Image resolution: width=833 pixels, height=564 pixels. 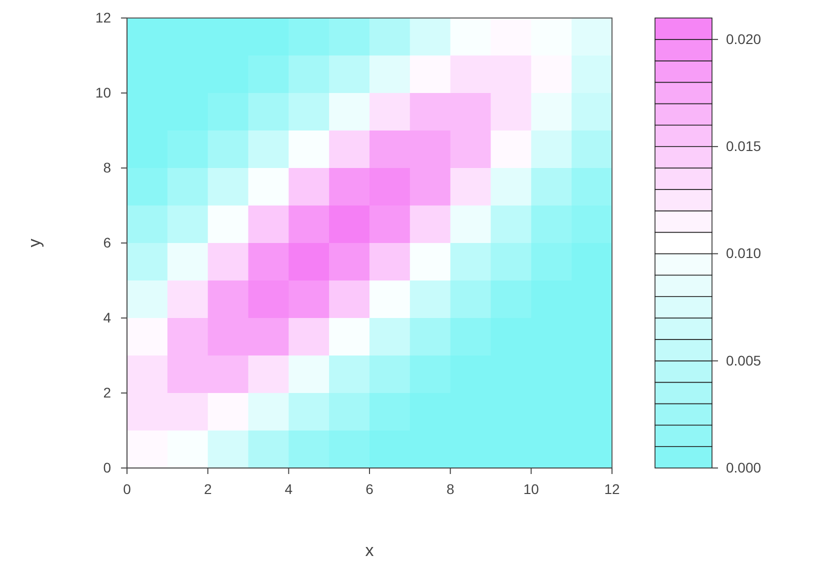 I want to click on color-bar-label: 0.000, so click(x=744, y=467).